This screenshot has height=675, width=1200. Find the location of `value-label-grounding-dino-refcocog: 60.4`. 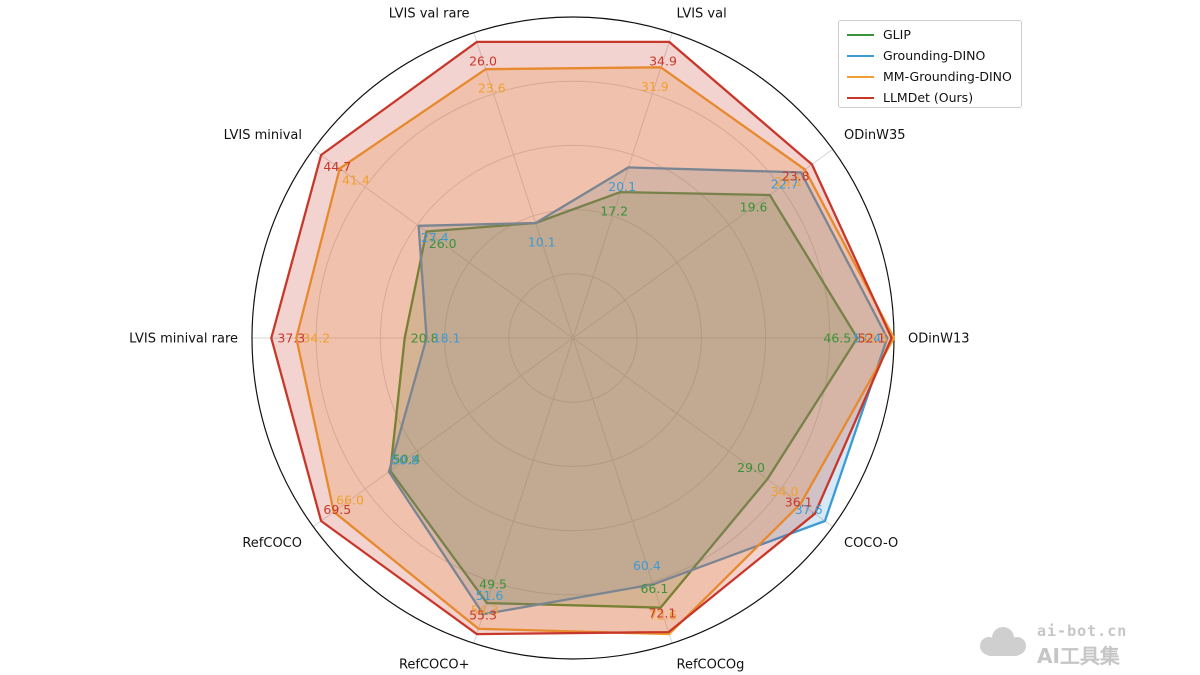

value-label-grounding-dino-refcocog: 60.4 is located at coordinates (647, 565).